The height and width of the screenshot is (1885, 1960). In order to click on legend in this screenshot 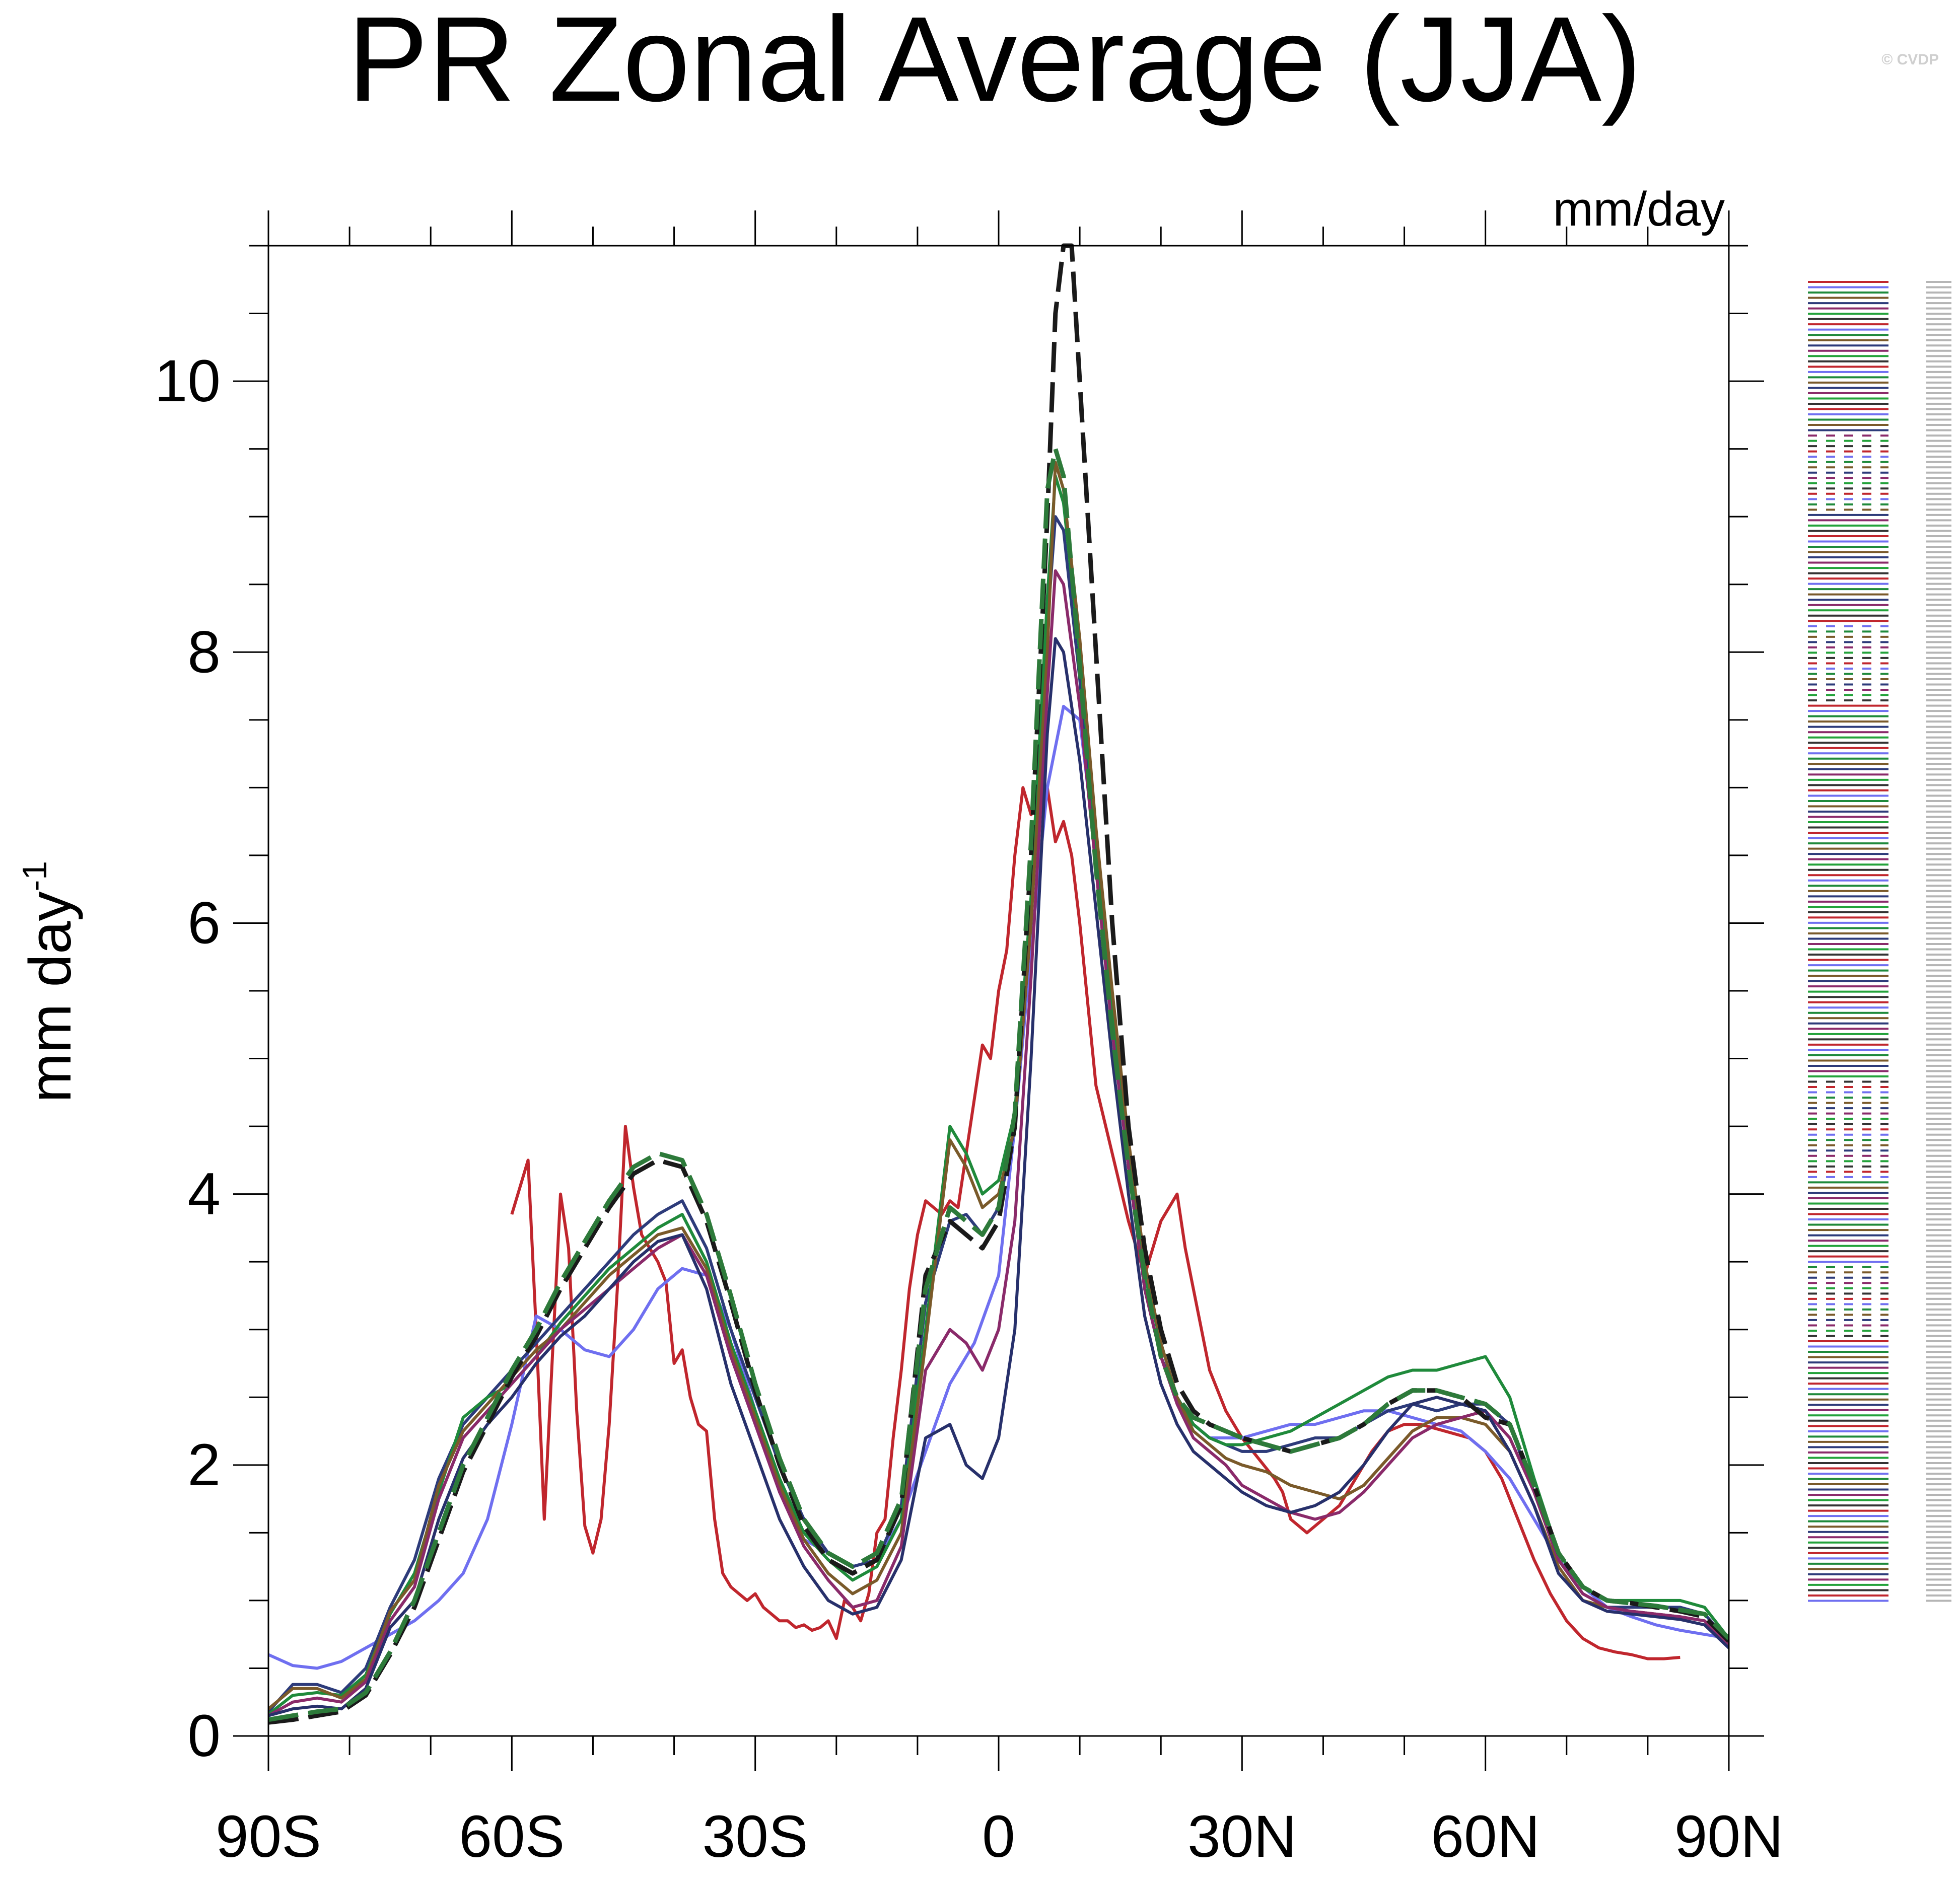, I will do `click(1879, 941)`.